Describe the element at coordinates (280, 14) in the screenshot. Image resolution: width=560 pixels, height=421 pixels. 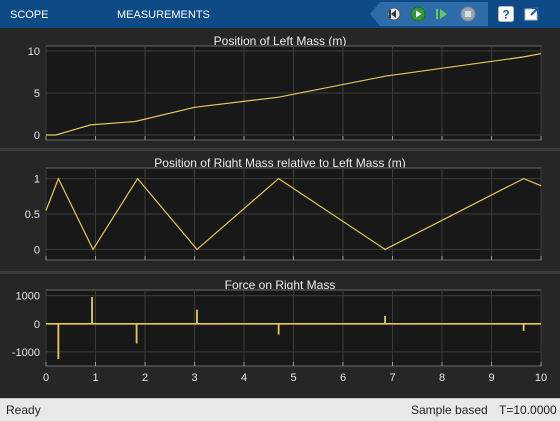
I see `toolstrip: SCOPE MEASUREMENTS ?` at that location.